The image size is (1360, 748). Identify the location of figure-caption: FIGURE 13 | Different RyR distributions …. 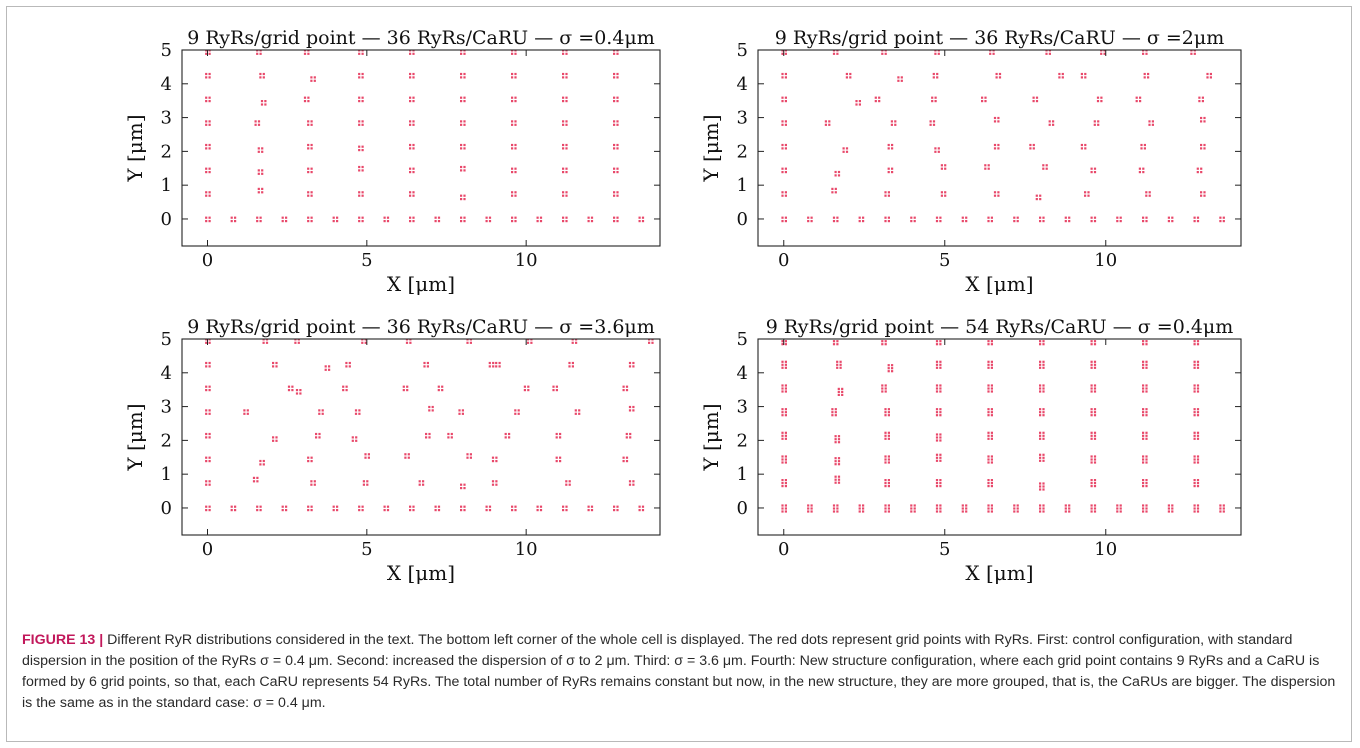
(681, 672).